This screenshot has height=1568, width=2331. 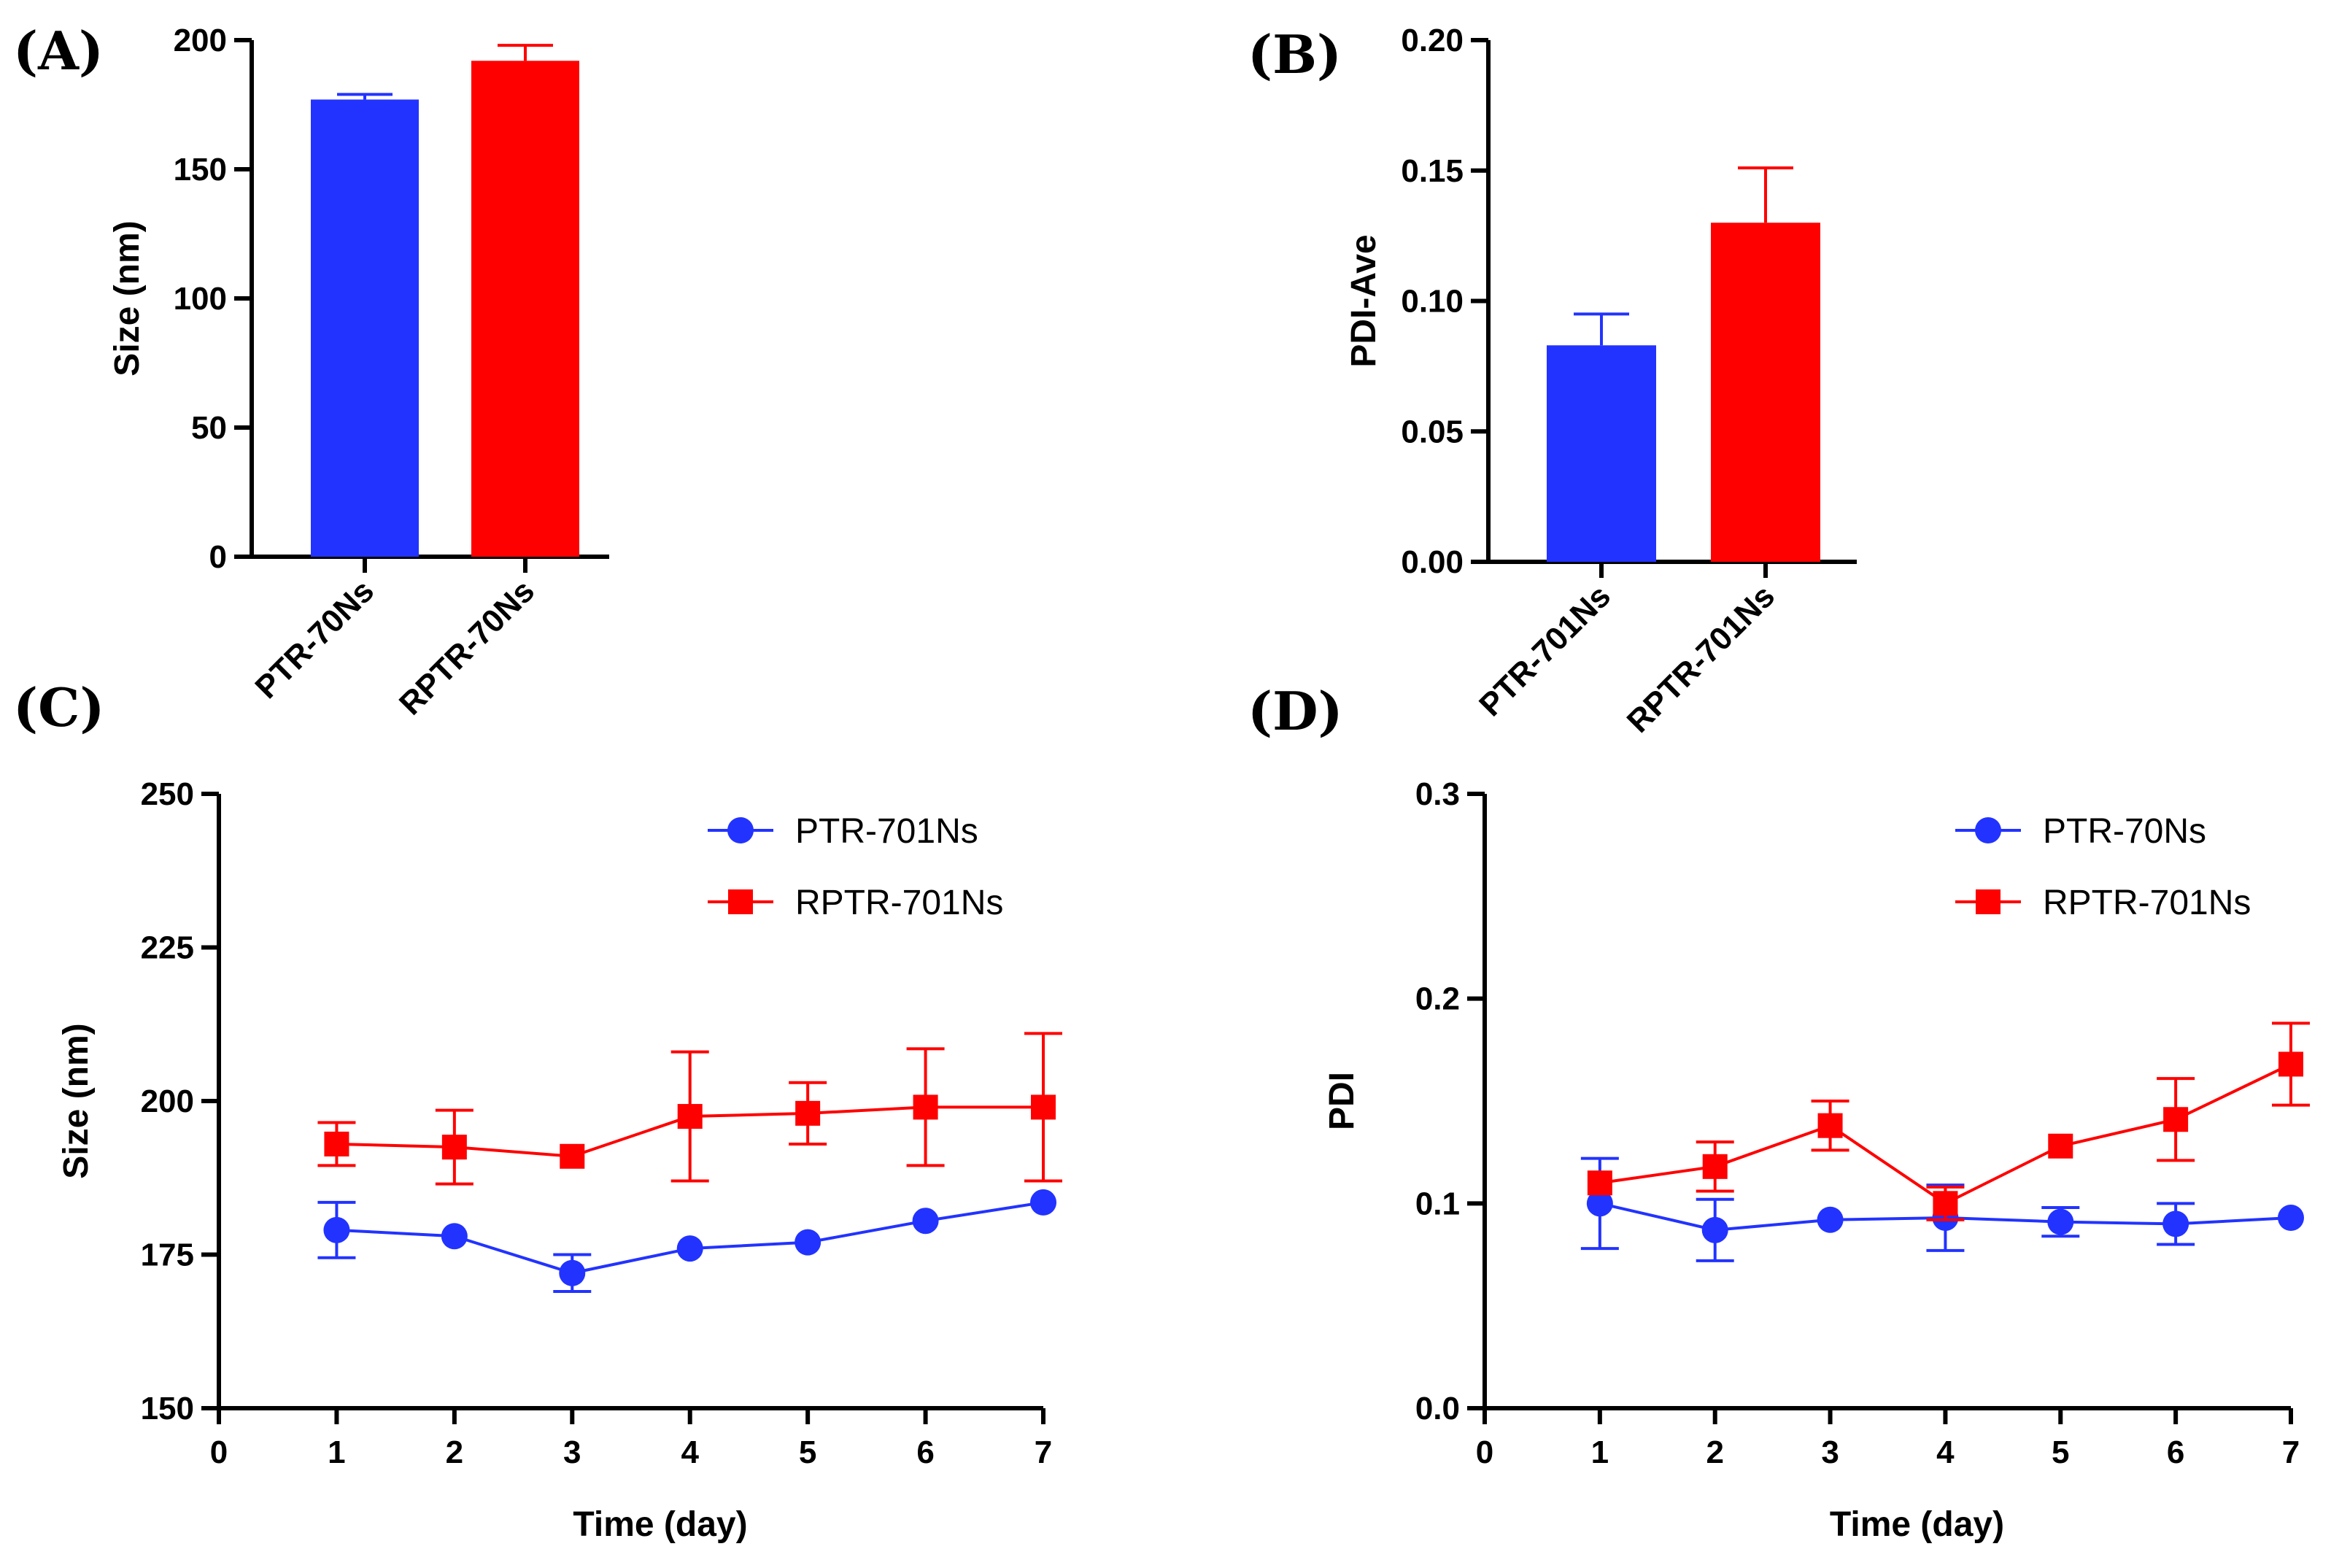 What do you see at coordinates (218, 557) in the screenshot?
I see `y-tick-label: 0` at bounding box center [218, 557].